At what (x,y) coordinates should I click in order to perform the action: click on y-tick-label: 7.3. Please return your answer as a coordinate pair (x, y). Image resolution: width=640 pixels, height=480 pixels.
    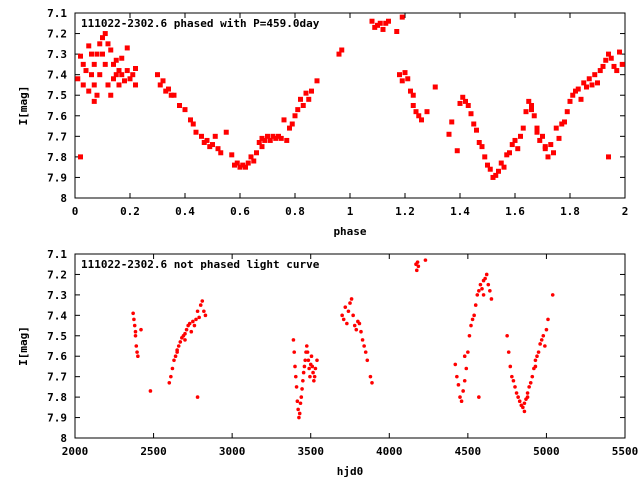
    Looking at the image, I should click on (57, 295).